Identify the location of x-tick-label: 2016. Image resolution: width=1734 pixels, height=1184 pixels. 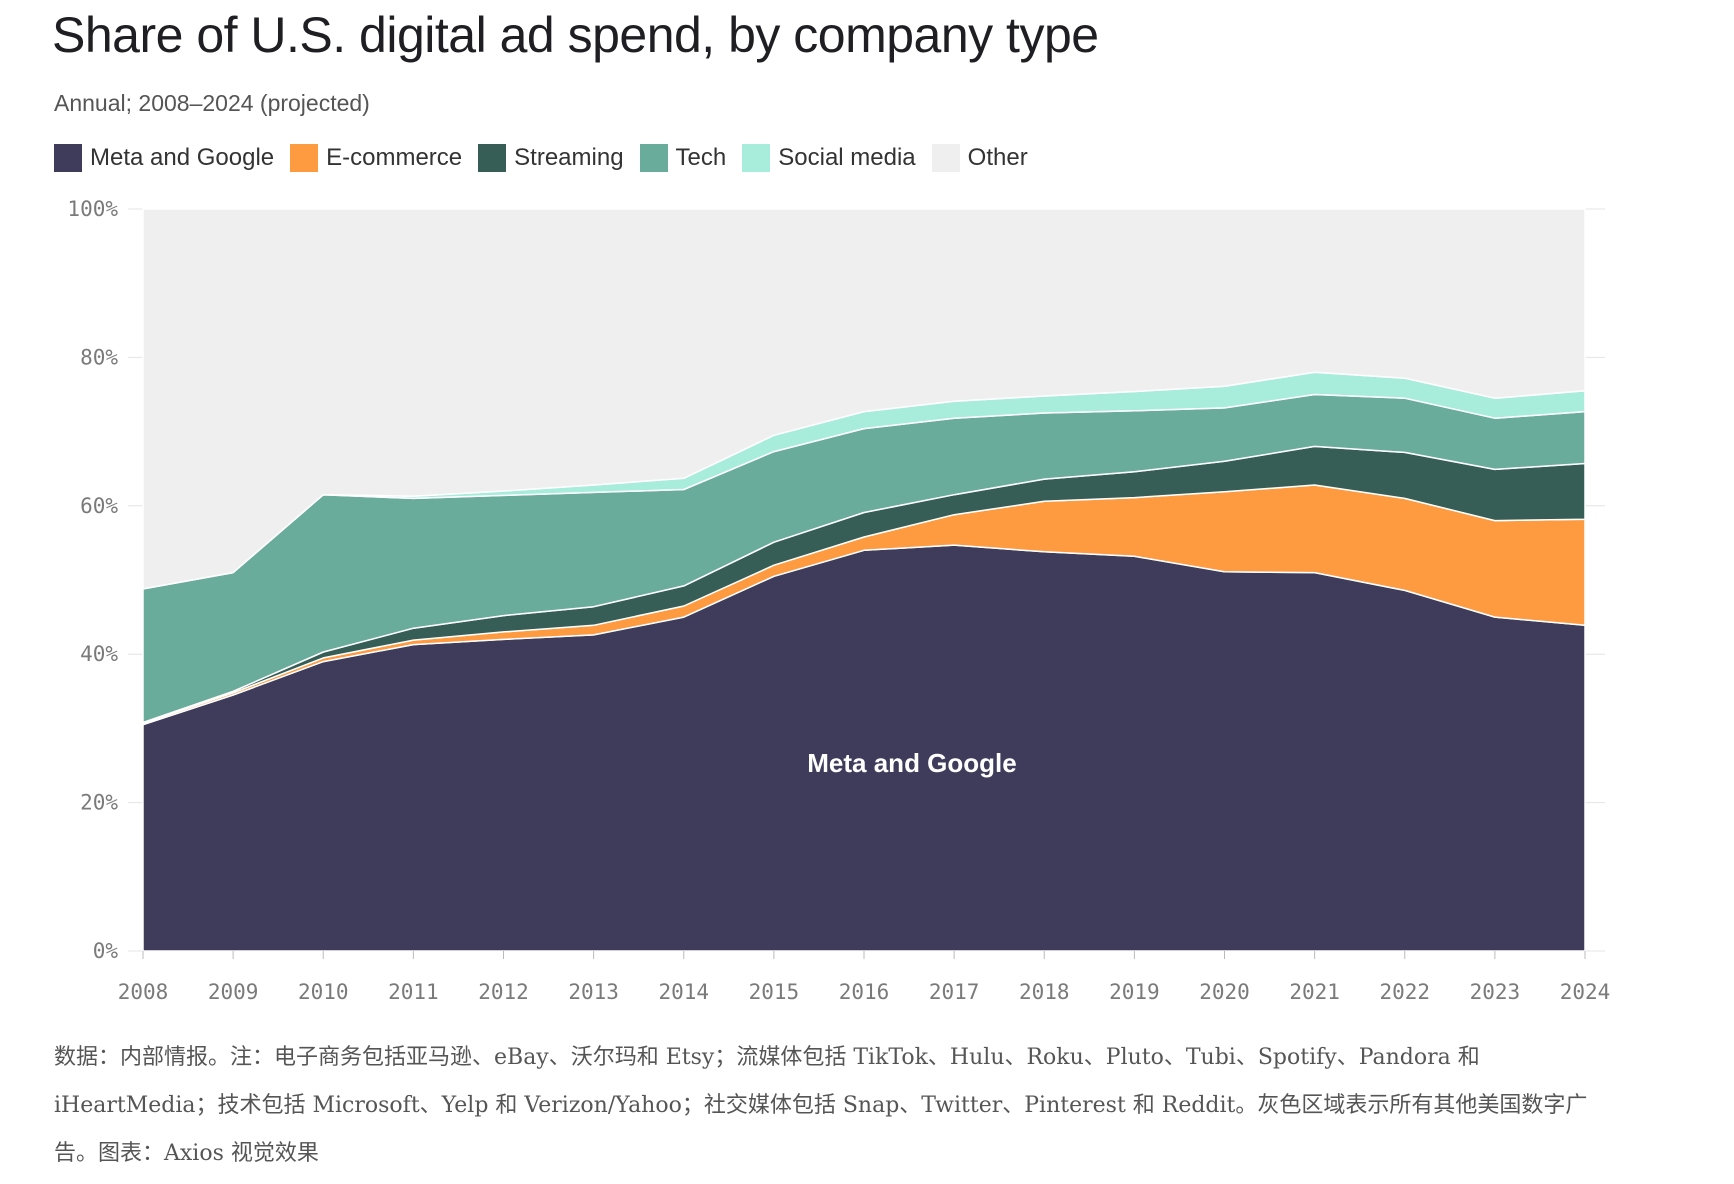
(864, 992).